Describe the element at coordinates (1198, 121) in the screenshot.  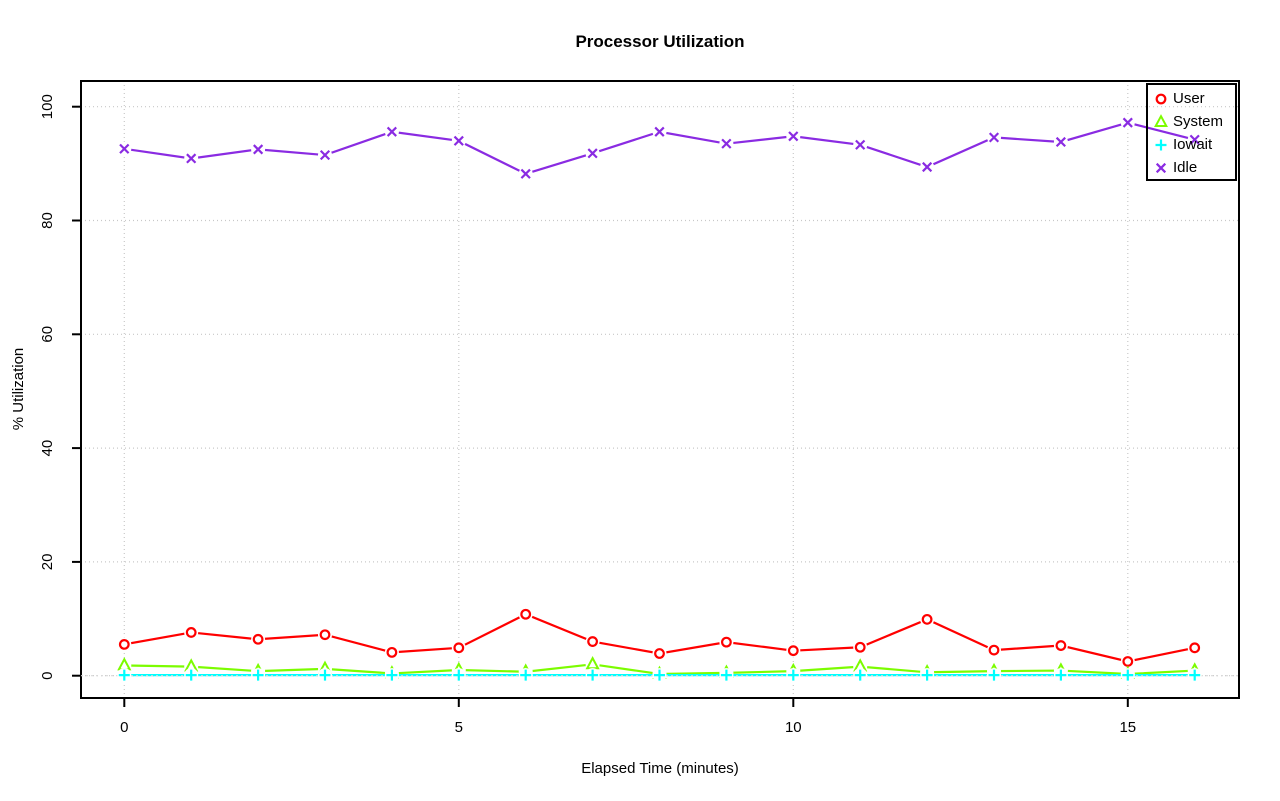
I see `legend-label-system: System` at that location.